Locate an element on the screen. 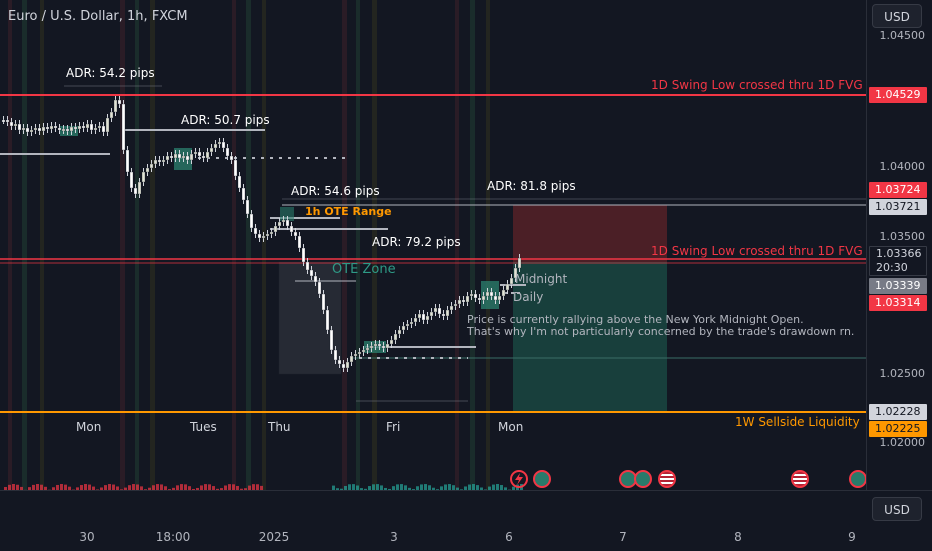  ote-range-label: 1h OTE Range is located at coordinates (348, 212).